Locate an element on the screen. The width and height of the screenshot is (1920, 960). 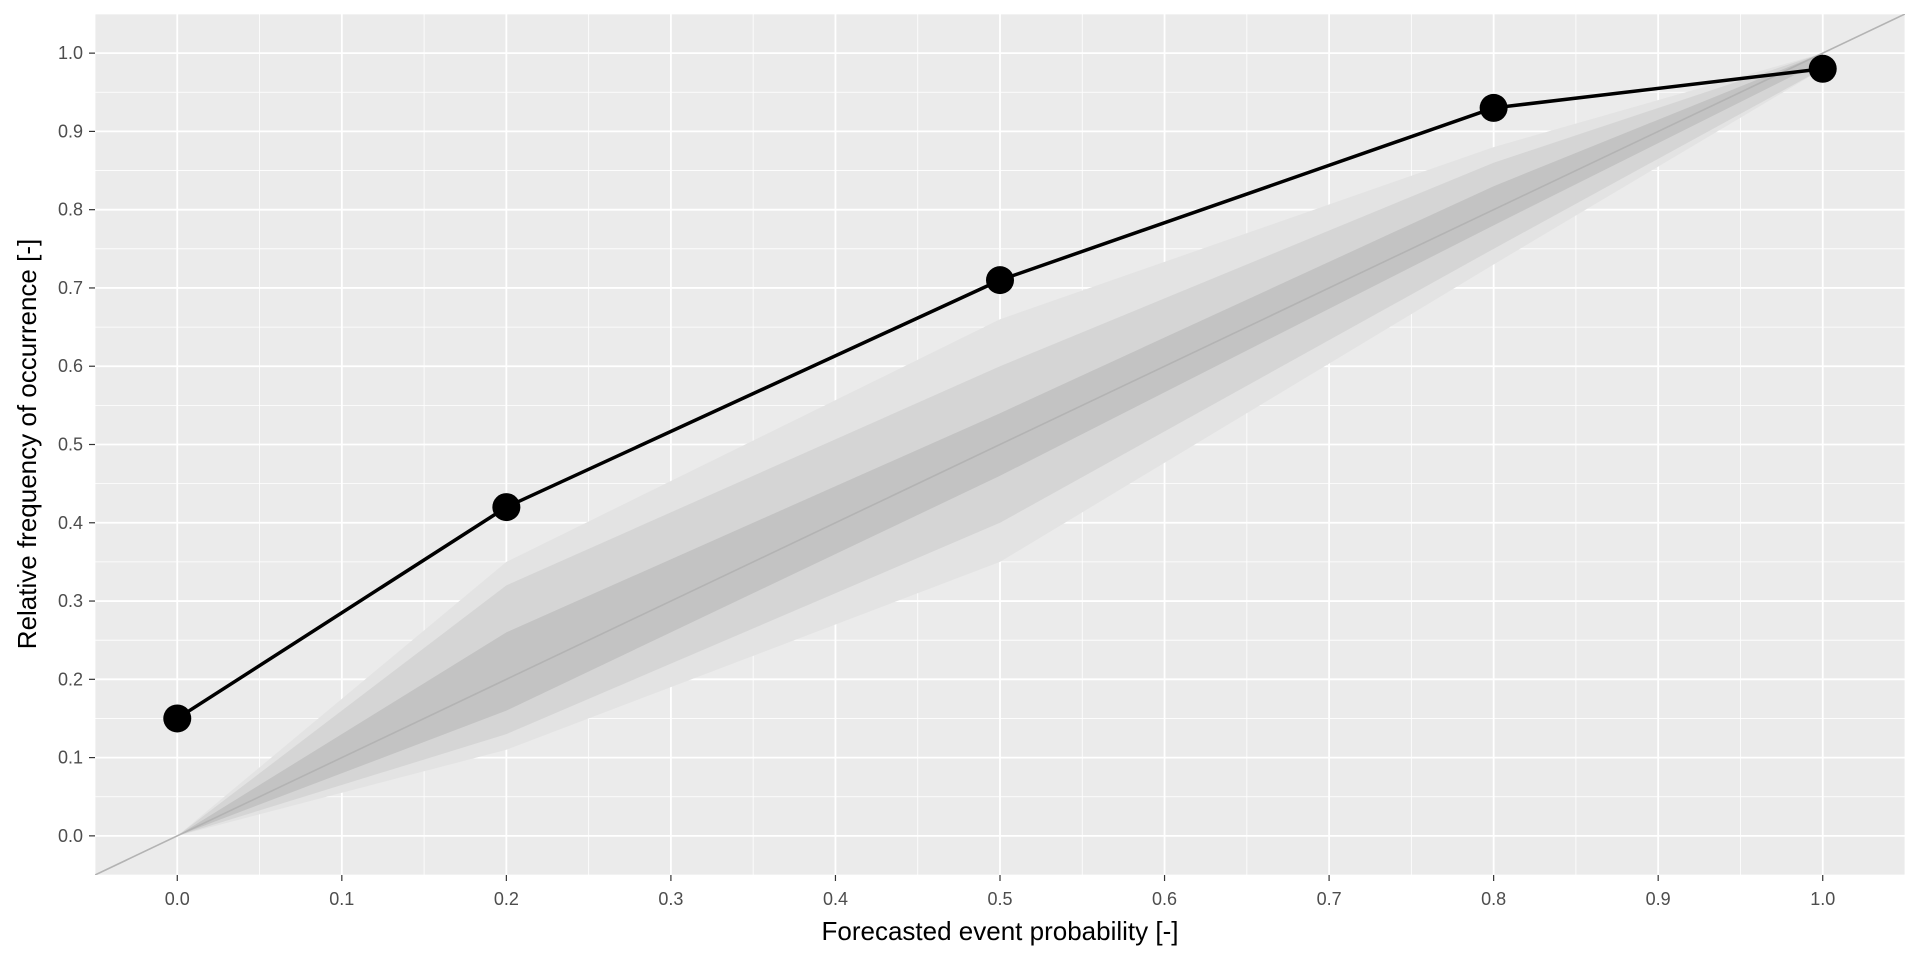
y-axis-title: Relative frequency of occurrence [-] is located at coordinates (27, 444).